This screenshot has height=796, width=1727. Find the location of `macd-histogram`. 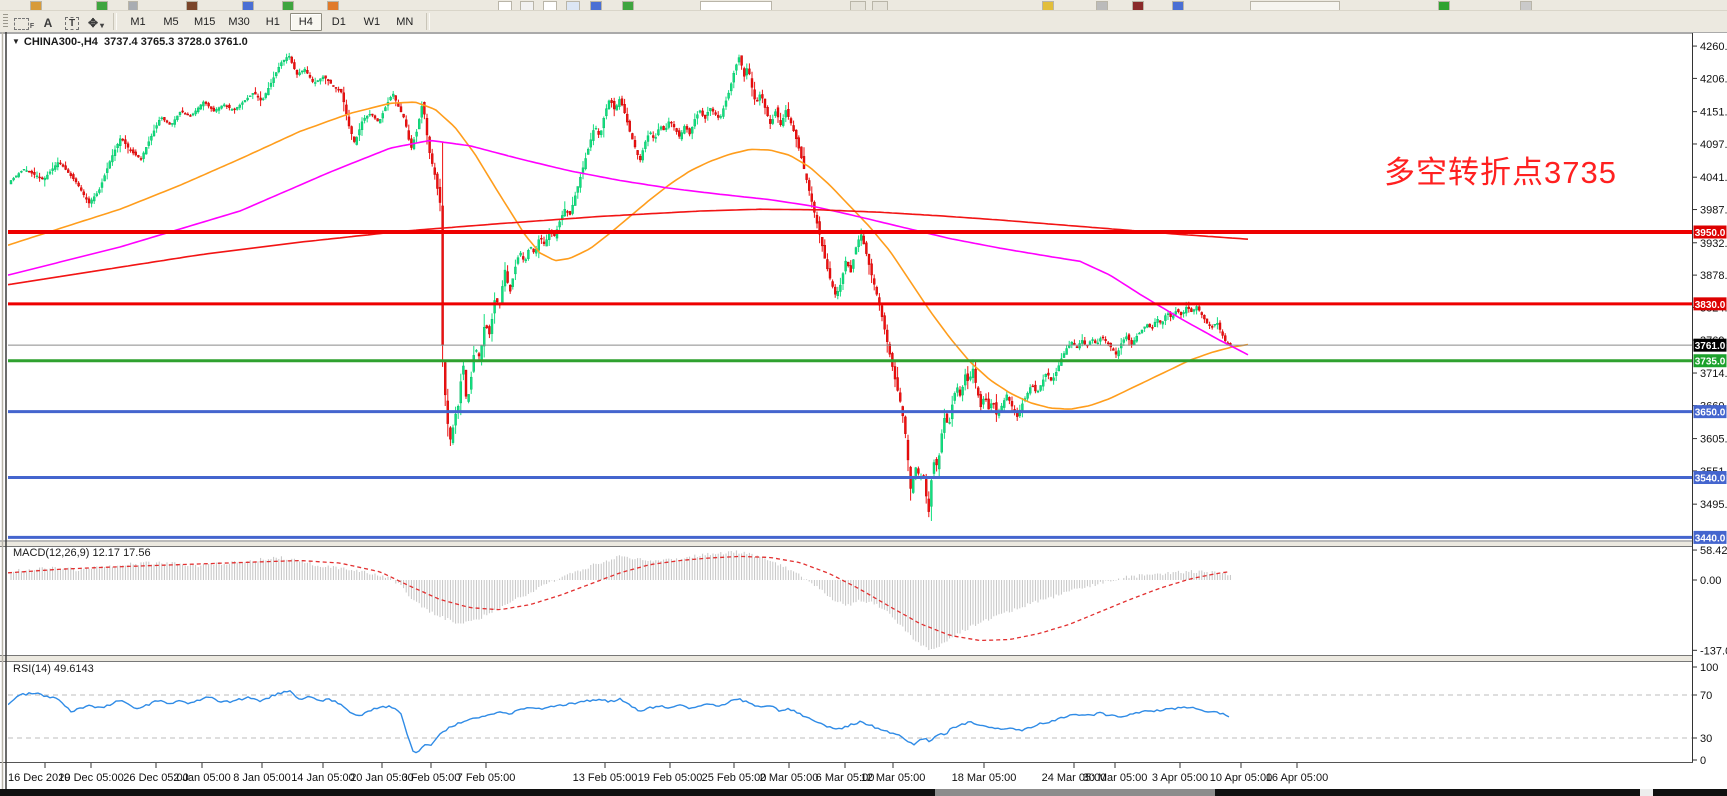

macd-histogram is located at coordinates (620, 600).